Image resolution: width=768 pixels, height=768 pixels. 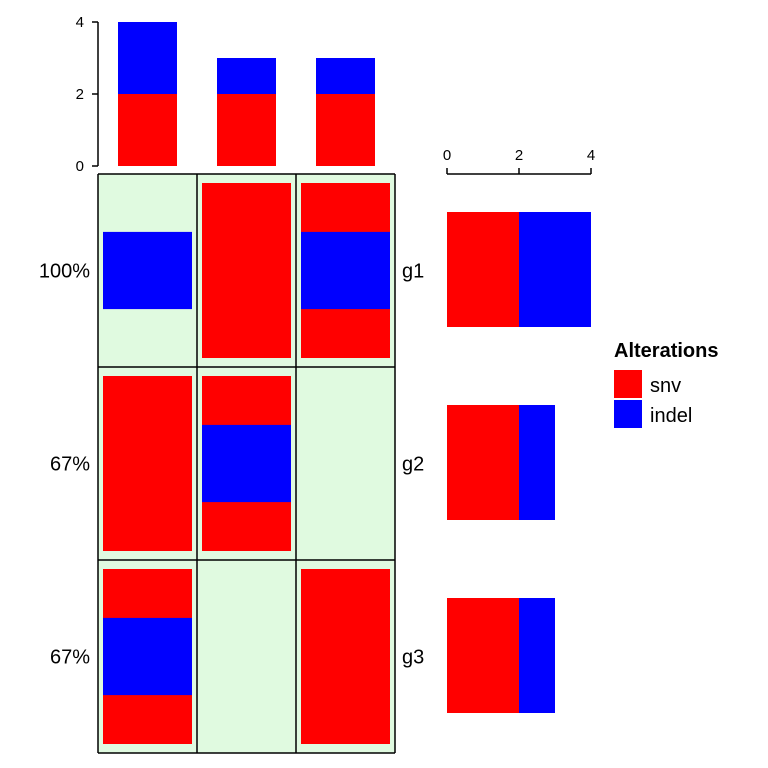 What do you see at coordinates (64, 272) in the screenshot?
I see `percentage-label: 100%` at bounding box center [64, 272].